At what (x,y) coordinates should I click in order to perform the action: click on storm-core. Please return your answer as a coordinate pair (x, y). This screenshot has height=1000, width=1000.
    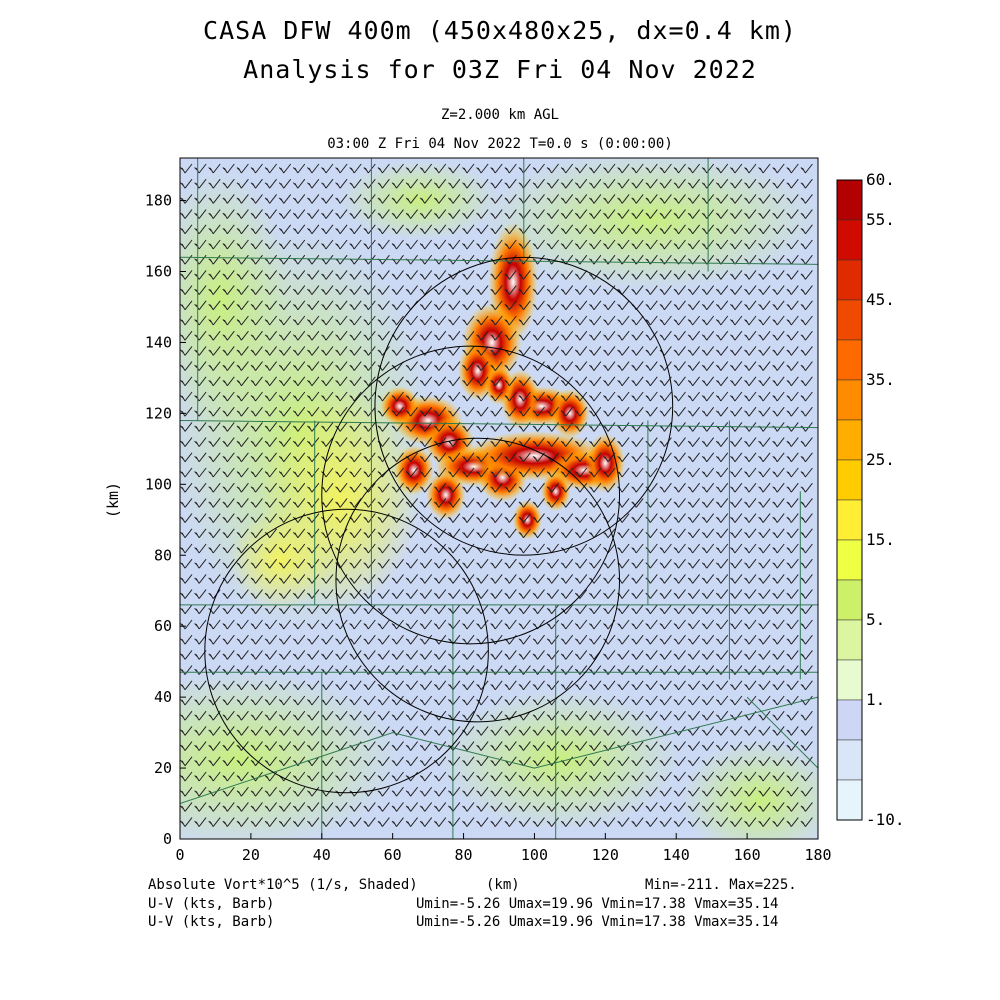
    Looking at the image, I should click on (555, 491).